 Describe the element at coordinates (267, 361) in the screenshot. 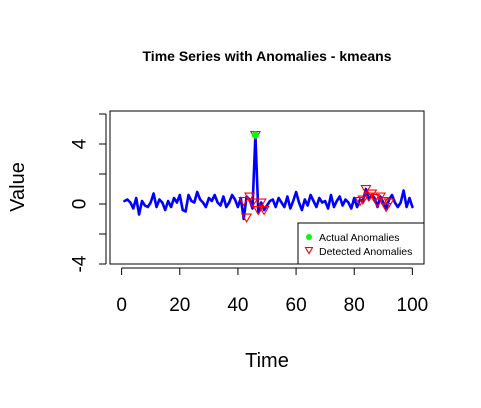

I see `x-axis-label: Time` at that location.